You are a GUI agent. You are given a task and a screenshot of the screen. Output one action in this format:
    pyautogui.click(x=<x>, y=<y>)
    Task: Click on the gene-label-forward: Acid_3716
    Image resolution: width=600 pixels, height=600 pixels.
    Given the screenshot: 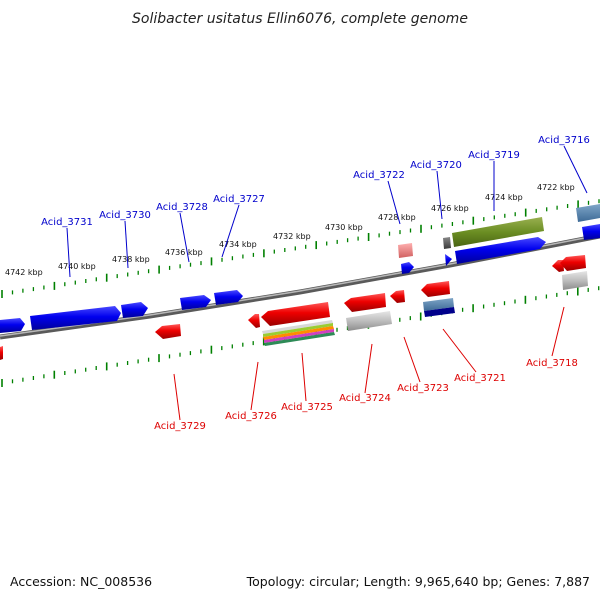 What is the action you would take?
    pyautogui.click(x=564, y=140)
    